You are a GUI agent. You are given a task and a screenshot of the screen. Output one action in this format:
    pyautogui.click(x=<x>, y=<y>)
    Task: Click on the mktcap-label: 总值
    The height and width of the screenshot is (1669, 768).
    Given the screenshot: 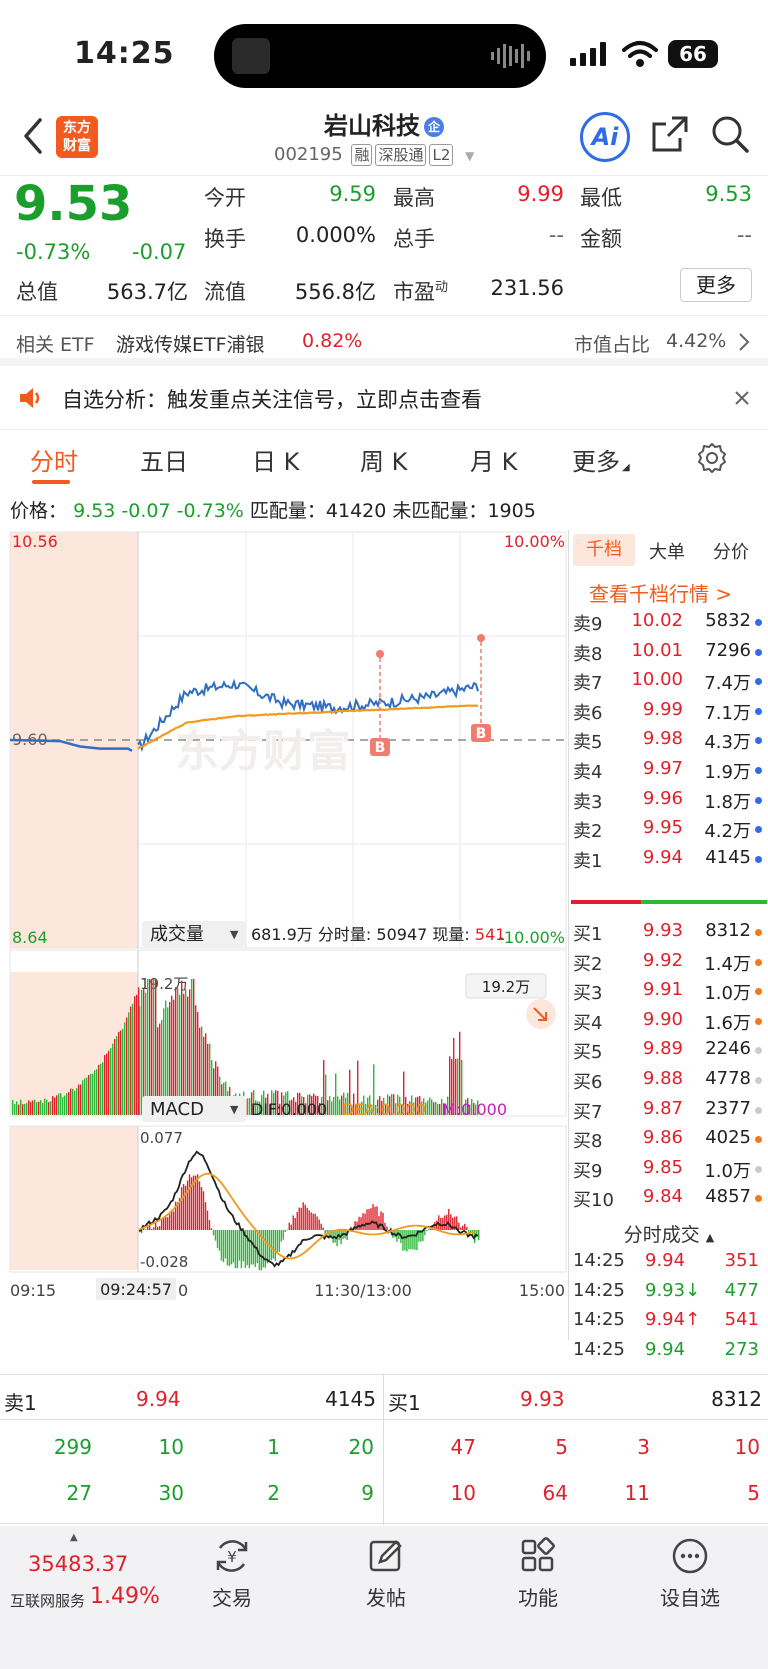 What is the action you would take?
    pyautogui.click(x=37, y=292)
    